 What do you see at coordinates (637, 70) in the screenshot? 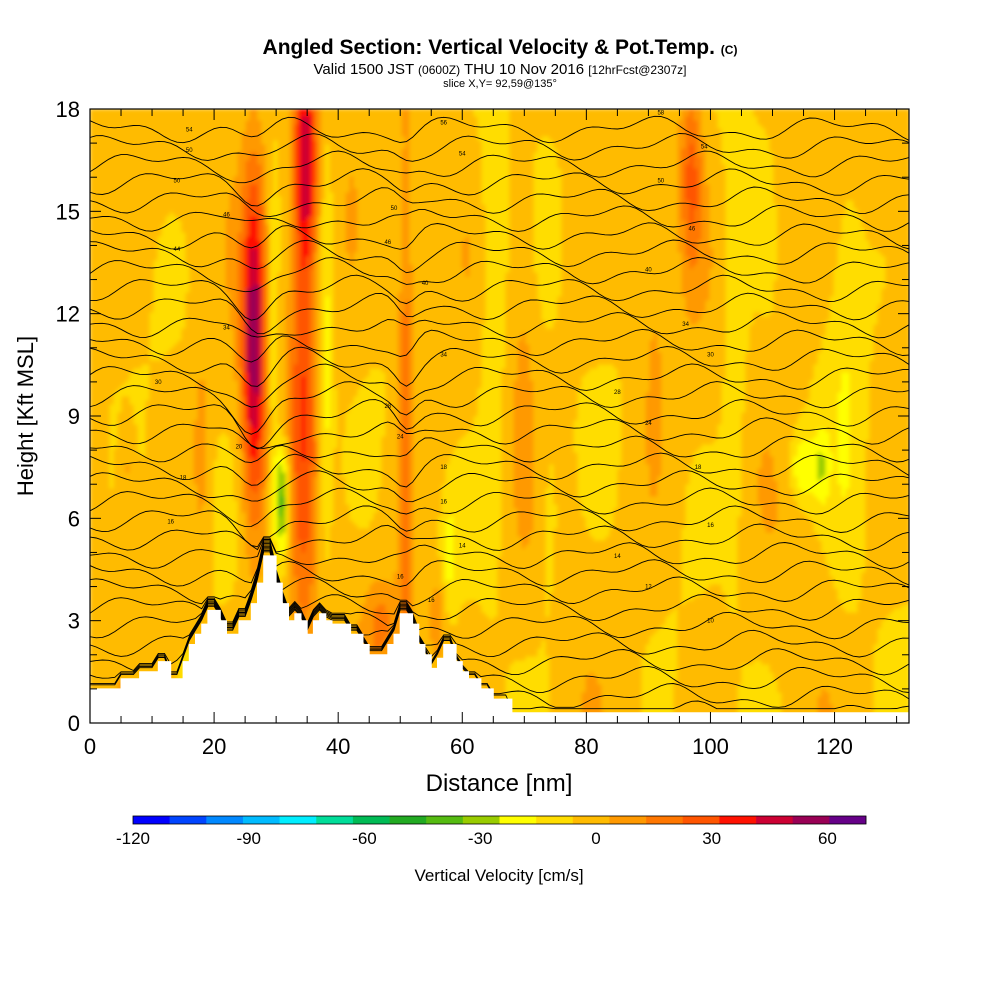
I see `forecast-run: [12hrFcst@2307z]` at bounding box center [637, 70].